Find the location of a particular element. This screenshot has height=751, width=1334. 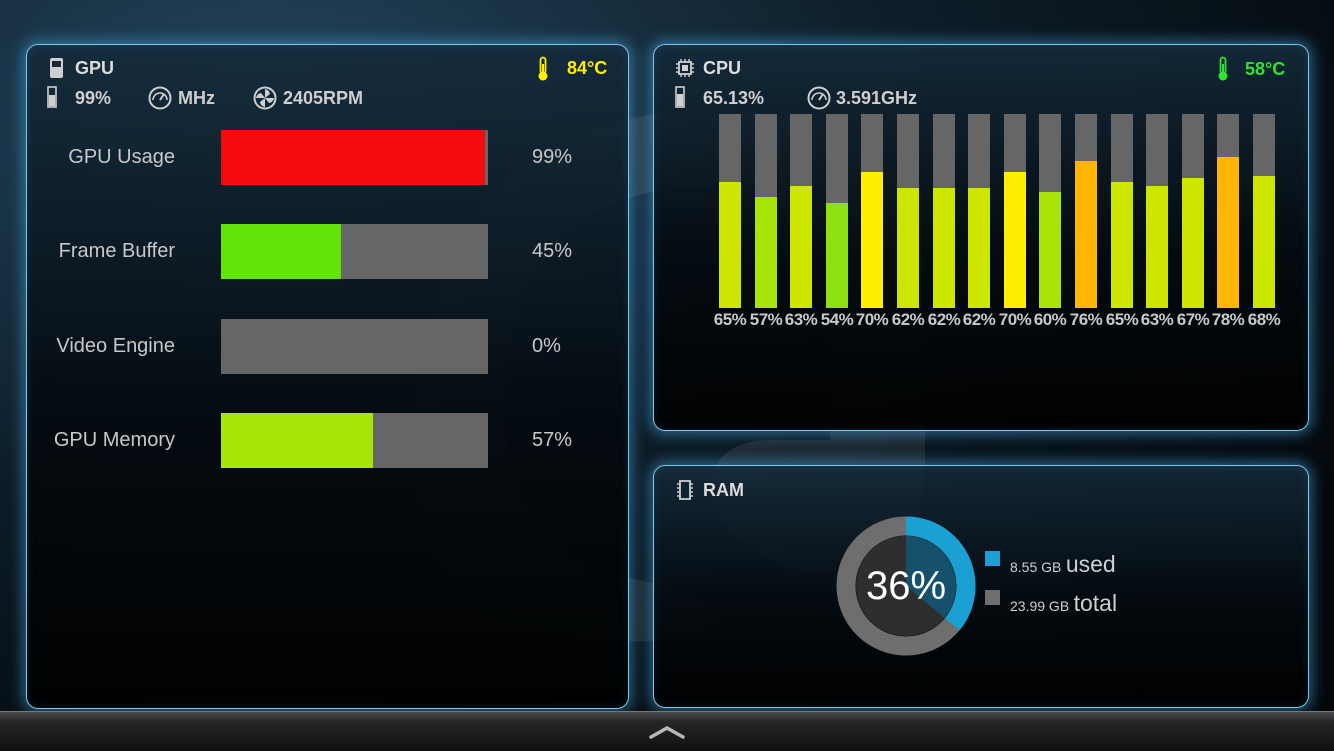

ram-chip-icon is located at coordinates (685, 490).